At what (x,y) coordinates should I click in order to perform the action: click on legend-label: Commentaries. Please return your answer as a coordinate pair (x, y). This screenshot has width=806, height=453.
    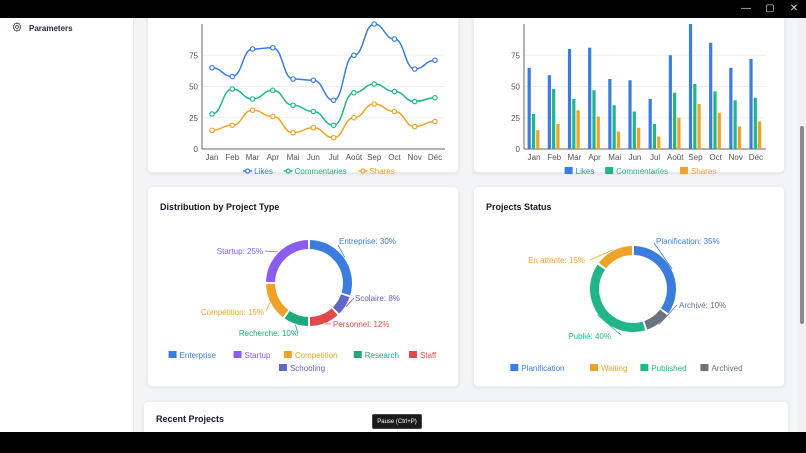
    Looking at the image, I should click on (321, 170).